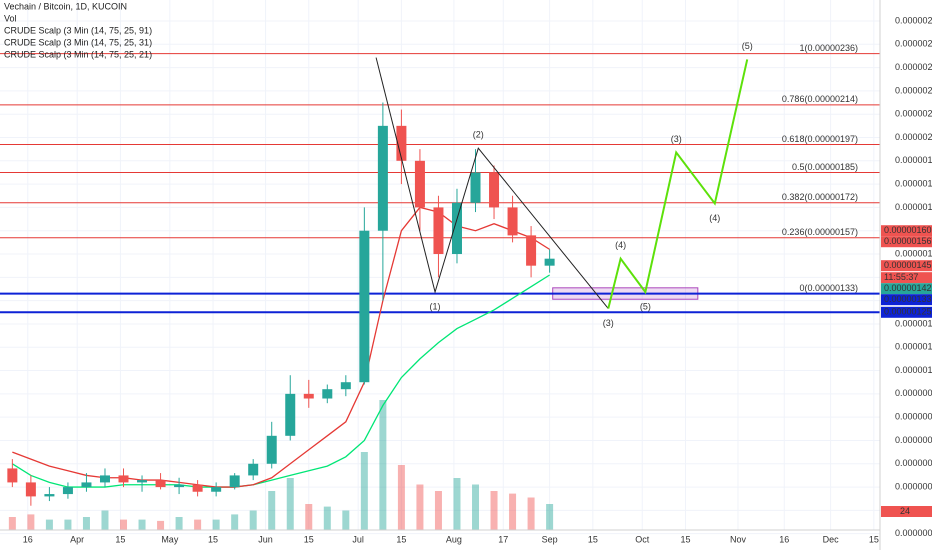 Image resolution: width=932 pixels, height=550 pixels. What do you see at coordinates (642, 539) in the screenshot?
I see `x-tick-label: Oct` at bounding box center [642, 539].